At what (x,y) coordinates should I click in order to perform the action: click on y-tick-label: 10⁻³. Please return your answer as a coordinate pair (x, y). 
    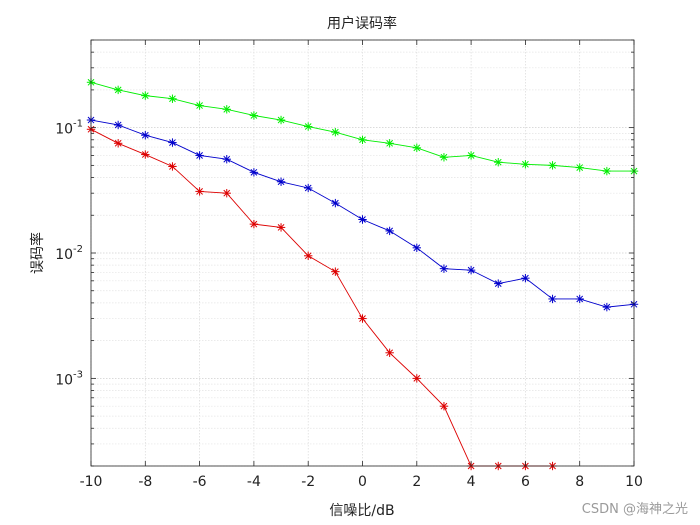
    Looking at the image, I should click on (69, 378).